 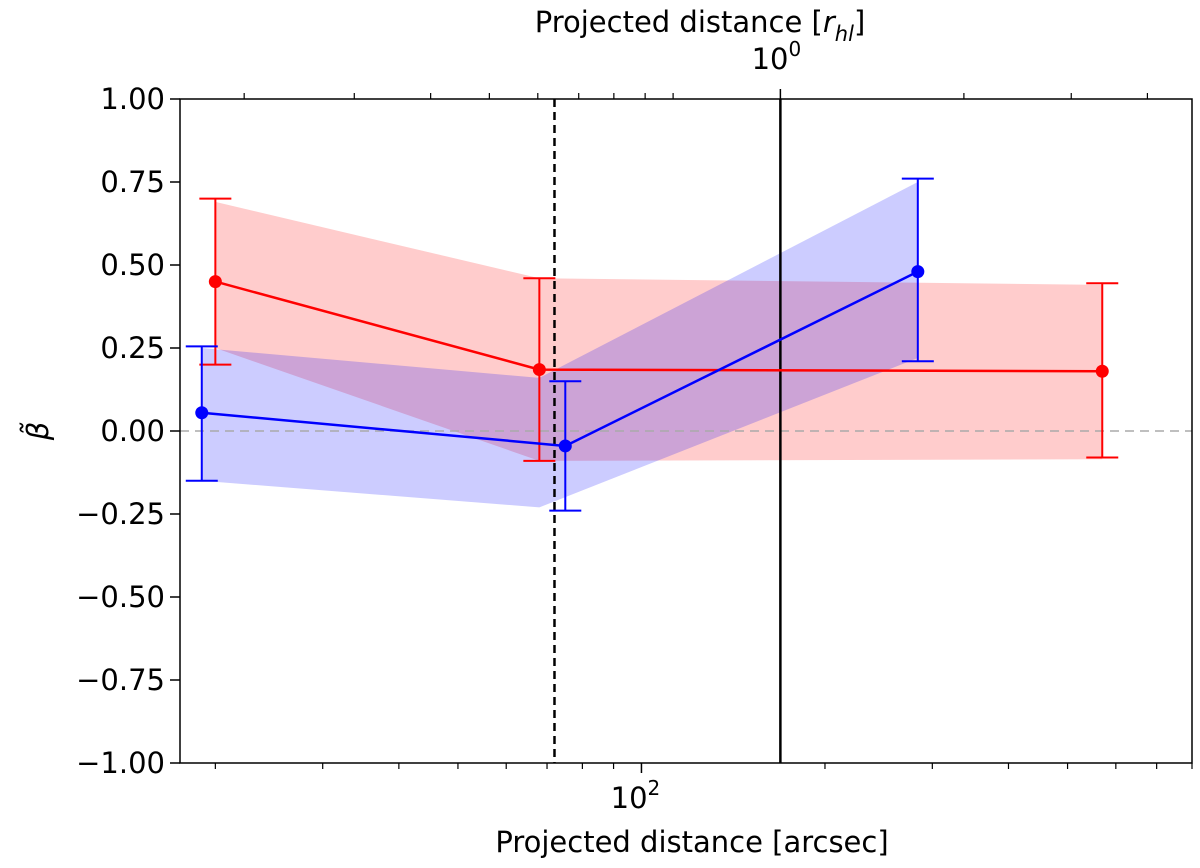 What do you see at coordinates (120, 597) in the screenshot?
I see `y-tick-label: −0.50` at bounding box center [120, 597].